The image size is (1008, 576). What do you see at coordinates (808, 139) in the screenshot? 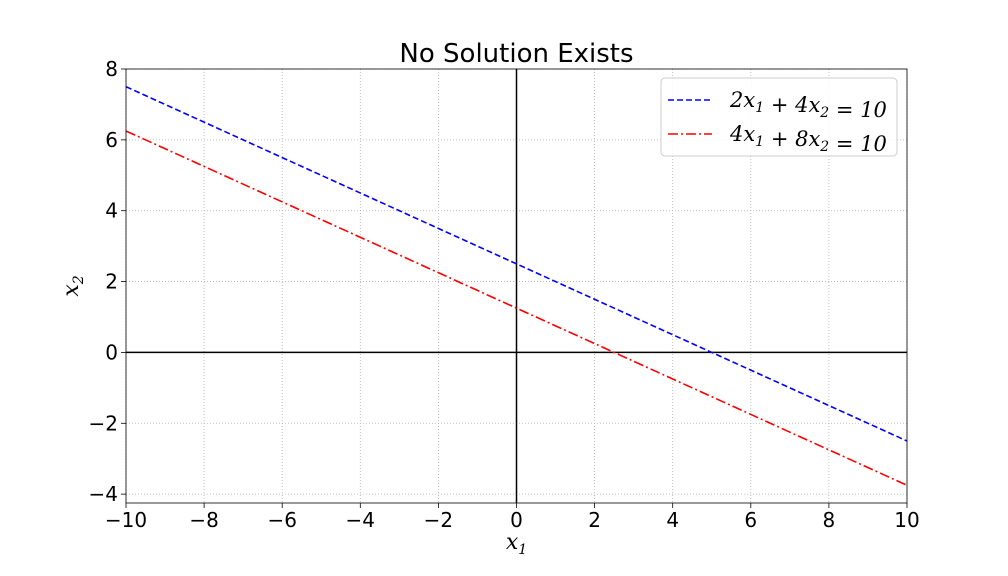
I see `legend-label-2: 4x1 + 8x2 = 10` at bounding box center [808, 139].